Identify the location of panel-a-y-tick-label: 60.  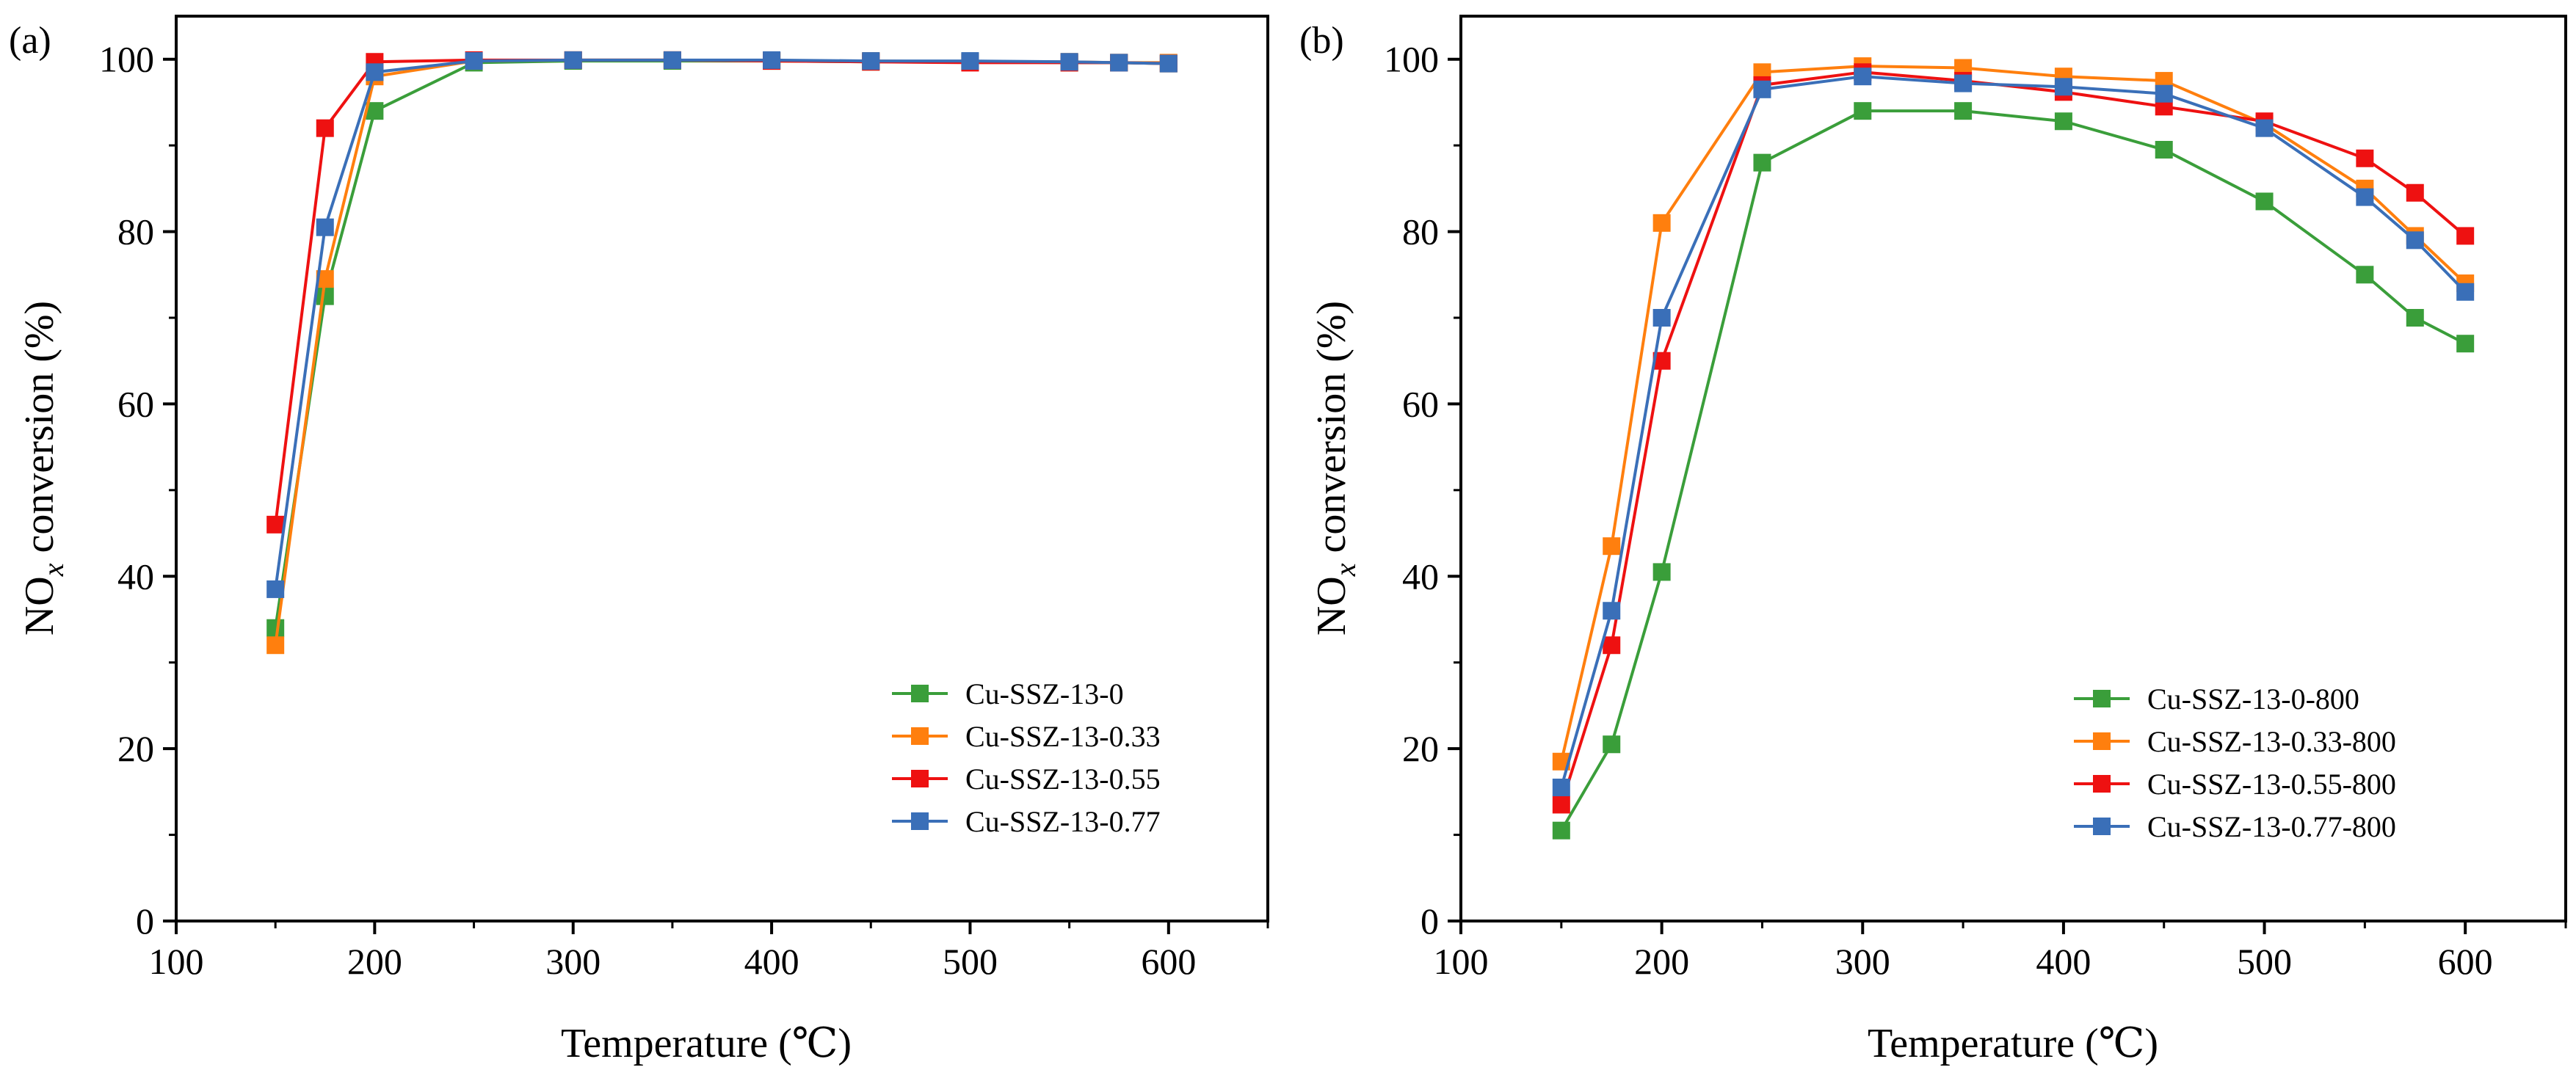
(135, 404).